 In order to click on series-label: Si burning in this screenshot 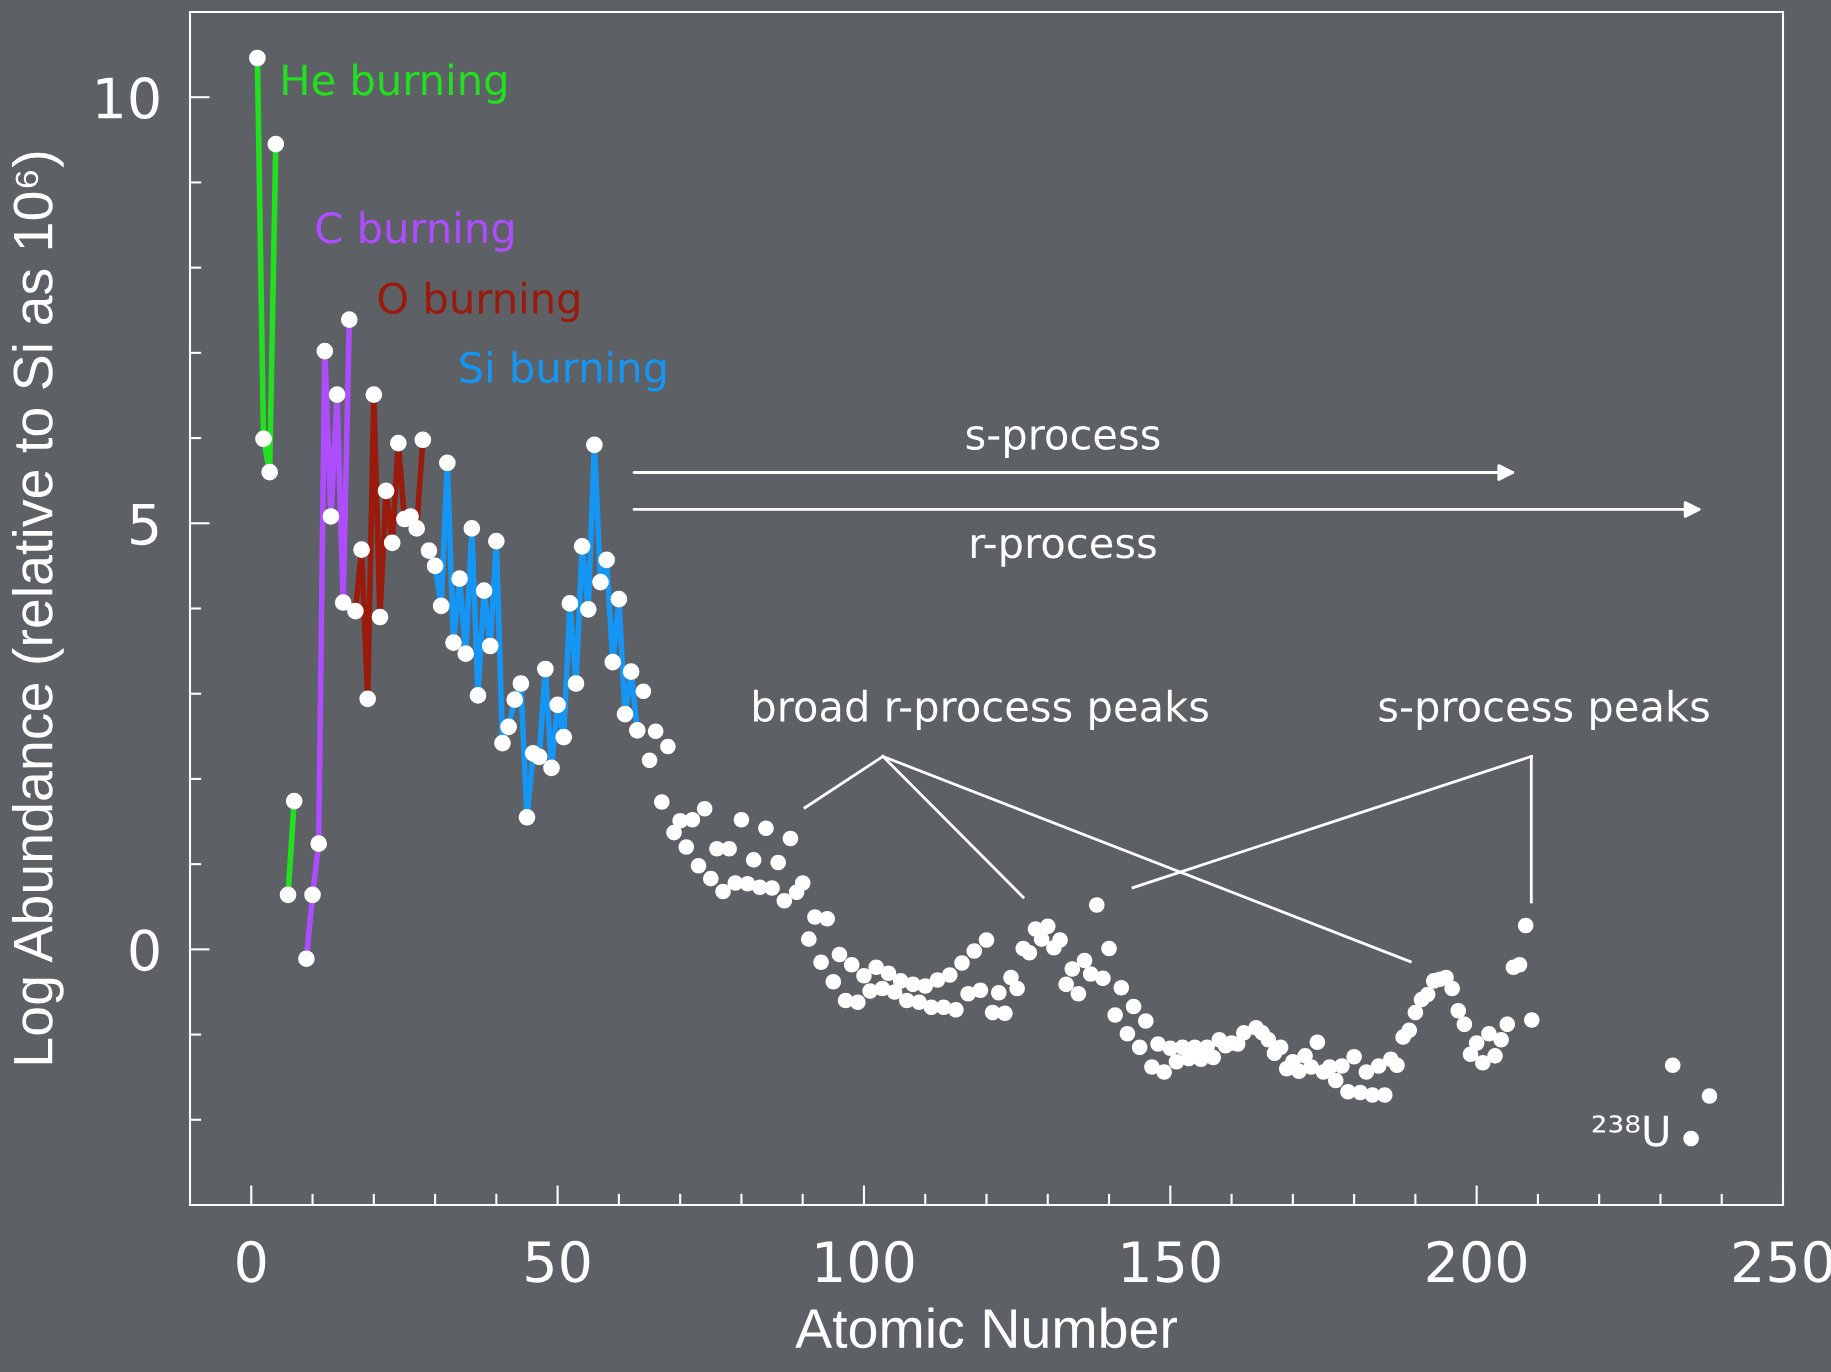, I will do `click(563, 371)`.